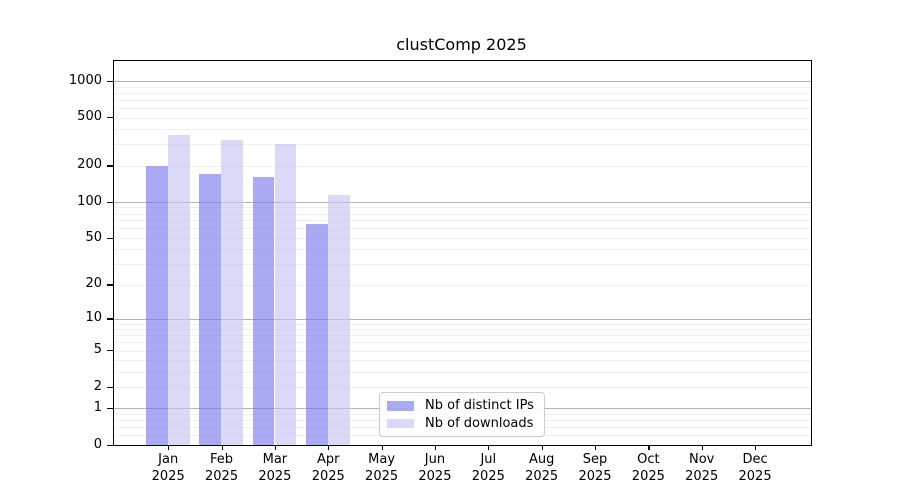 This screenshot has height=500, width=900. What do you see at coordinates (755, 468) in the screenshot?
I see `x-axis-tick-label: Dec 2025` at bounding box center [755, 468].